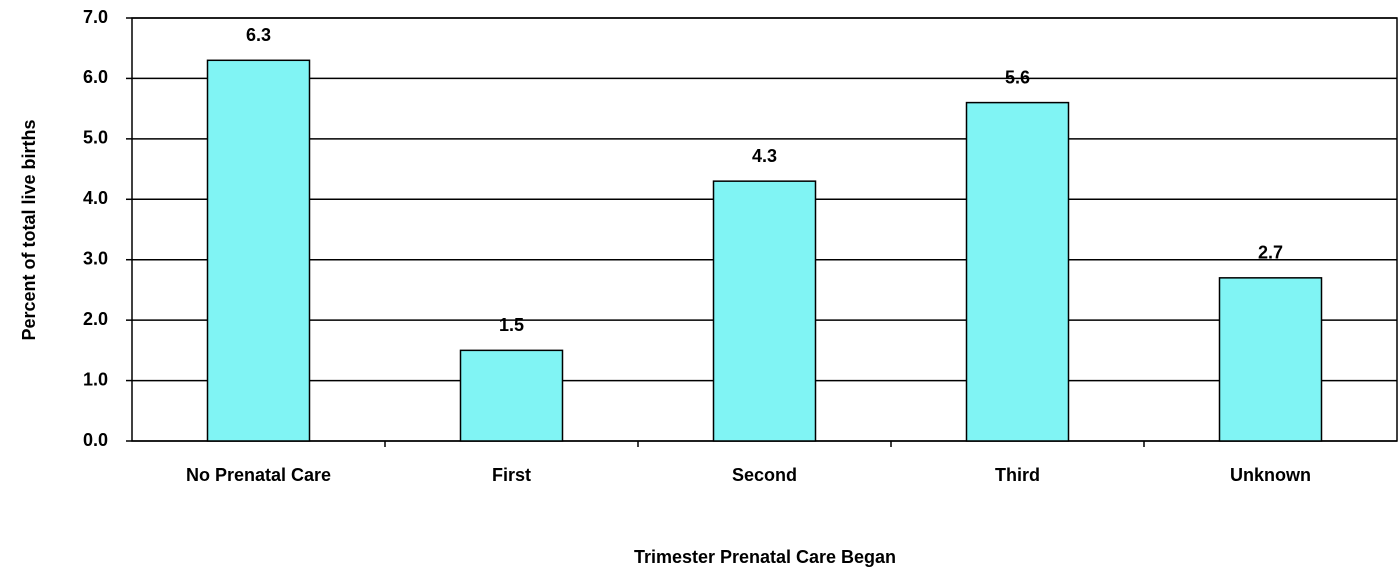 The image size is (1398, 574). What do you see at coordinates (95, 258) in the screenshot?
I see `y-tick-label: 3.0` at bounding box center [95, 258].